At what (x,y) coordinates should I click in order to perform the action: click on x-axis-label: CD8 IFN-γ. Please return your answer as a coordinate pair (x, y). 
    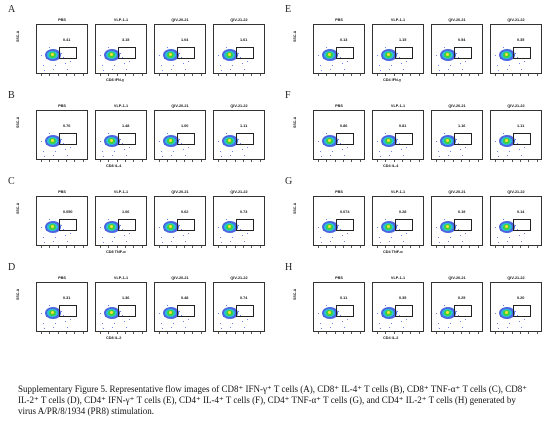
    Looking at the image, I should click on (115, 80).